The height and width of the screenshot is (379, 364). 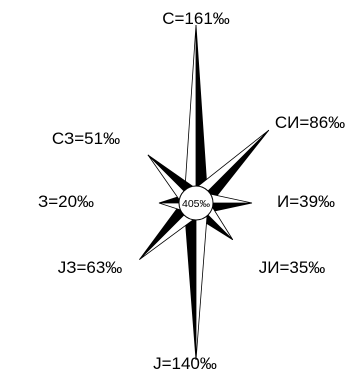 What do you see at coordinates (86, 138) in the screenshot?
I see `direction-label-7: СЗ=51‰` at bounding box center [86, 138].